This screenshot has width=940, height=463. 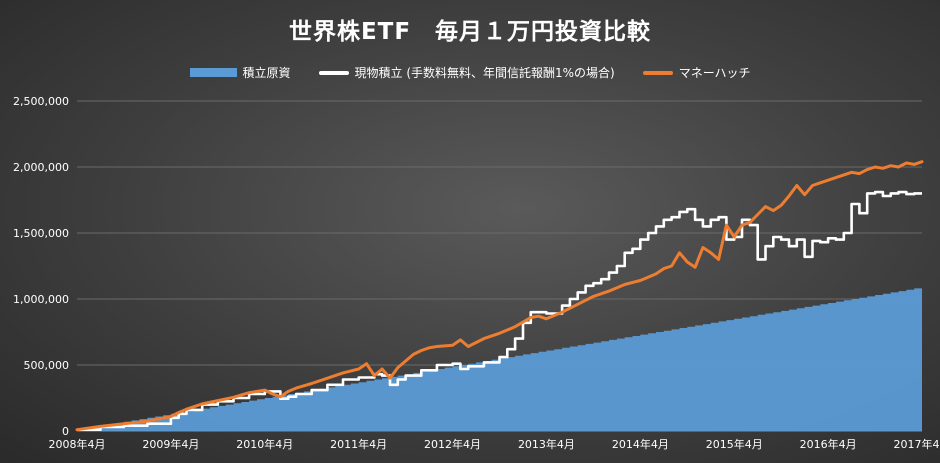 I want to click on legend-item-spot: 現物積立 (手数料無料、年間信託報酬1%の場合), so click(x=466, y=72).